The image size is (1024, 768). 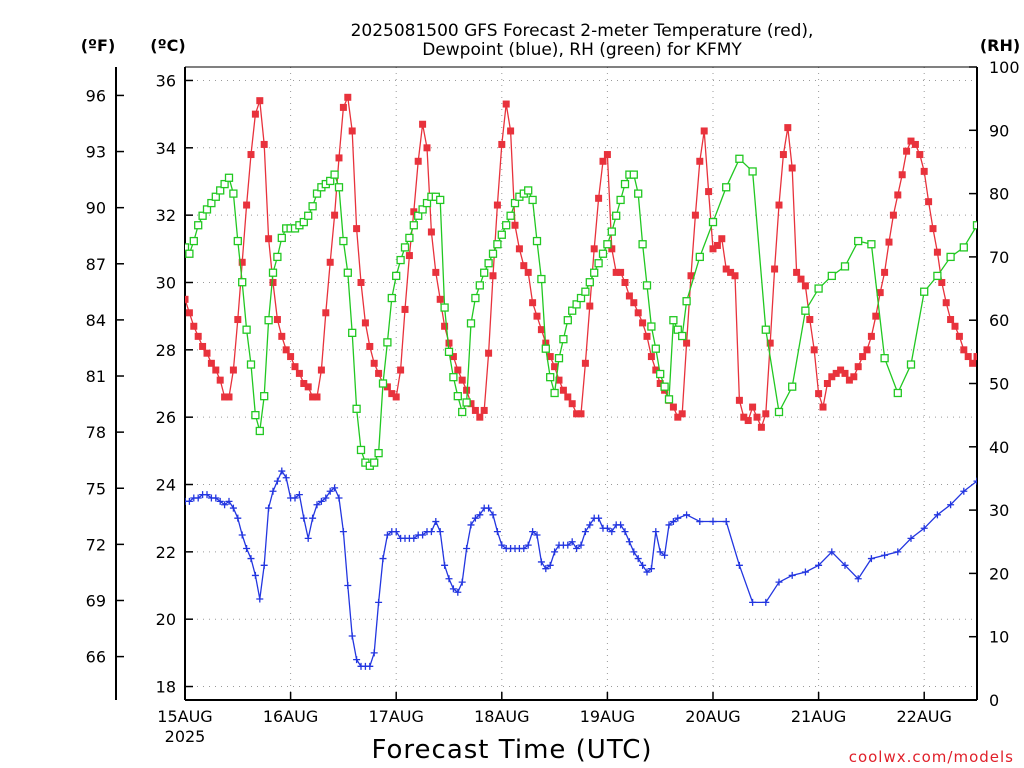 I want to click on y-rh-tick-label: 20, so click(x=999, y=573).